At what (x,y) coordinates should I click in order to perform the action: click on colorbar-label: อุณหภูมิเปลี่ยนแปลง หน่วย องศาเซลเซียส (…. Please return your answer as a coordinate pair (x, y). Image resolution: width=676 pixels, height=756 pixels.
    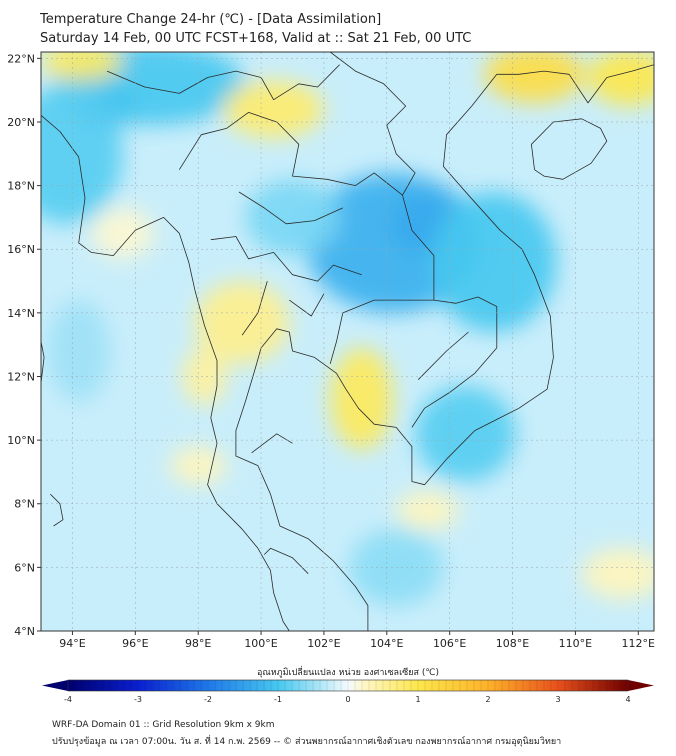
    Looking at the image, I should click on (348, 671).